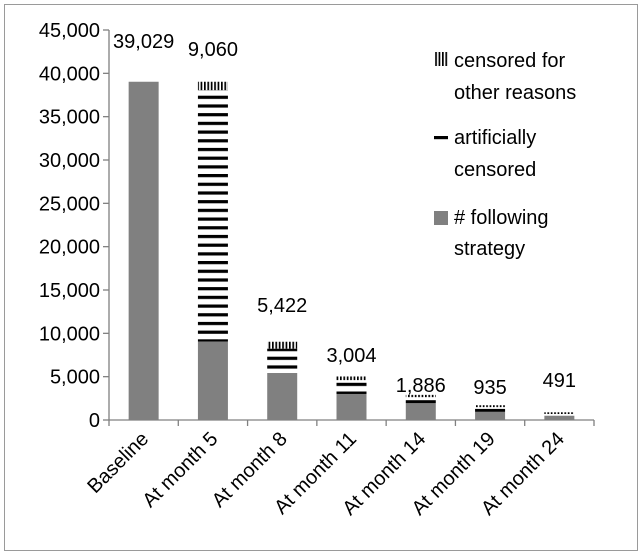 The image size is (644, 557). I want to click on legend-label-censored-other-1: censored for, so click(510, 61).